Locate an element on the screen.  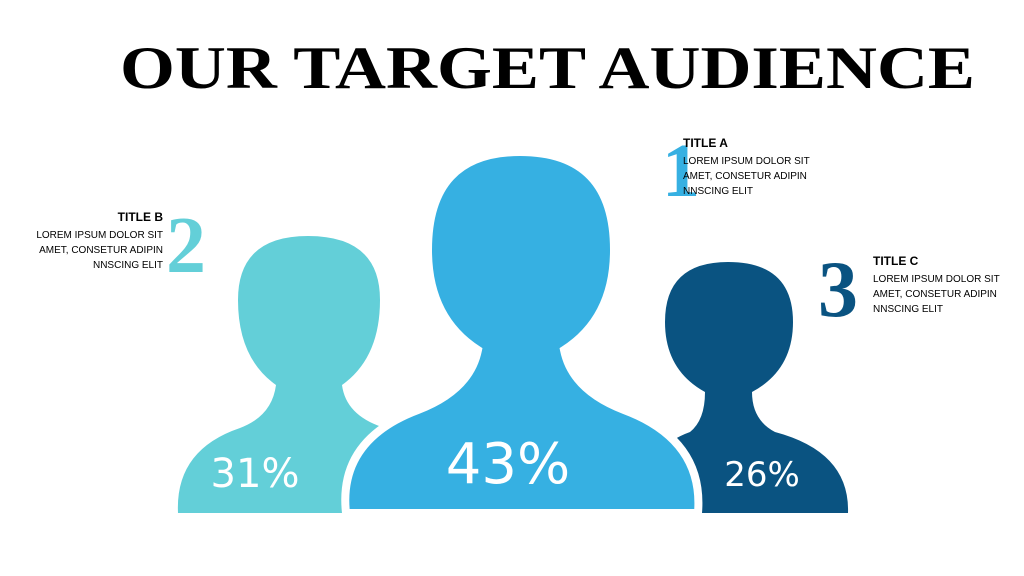
item-text-c: NNSCING ELIT is located at coordinates (908, 309).